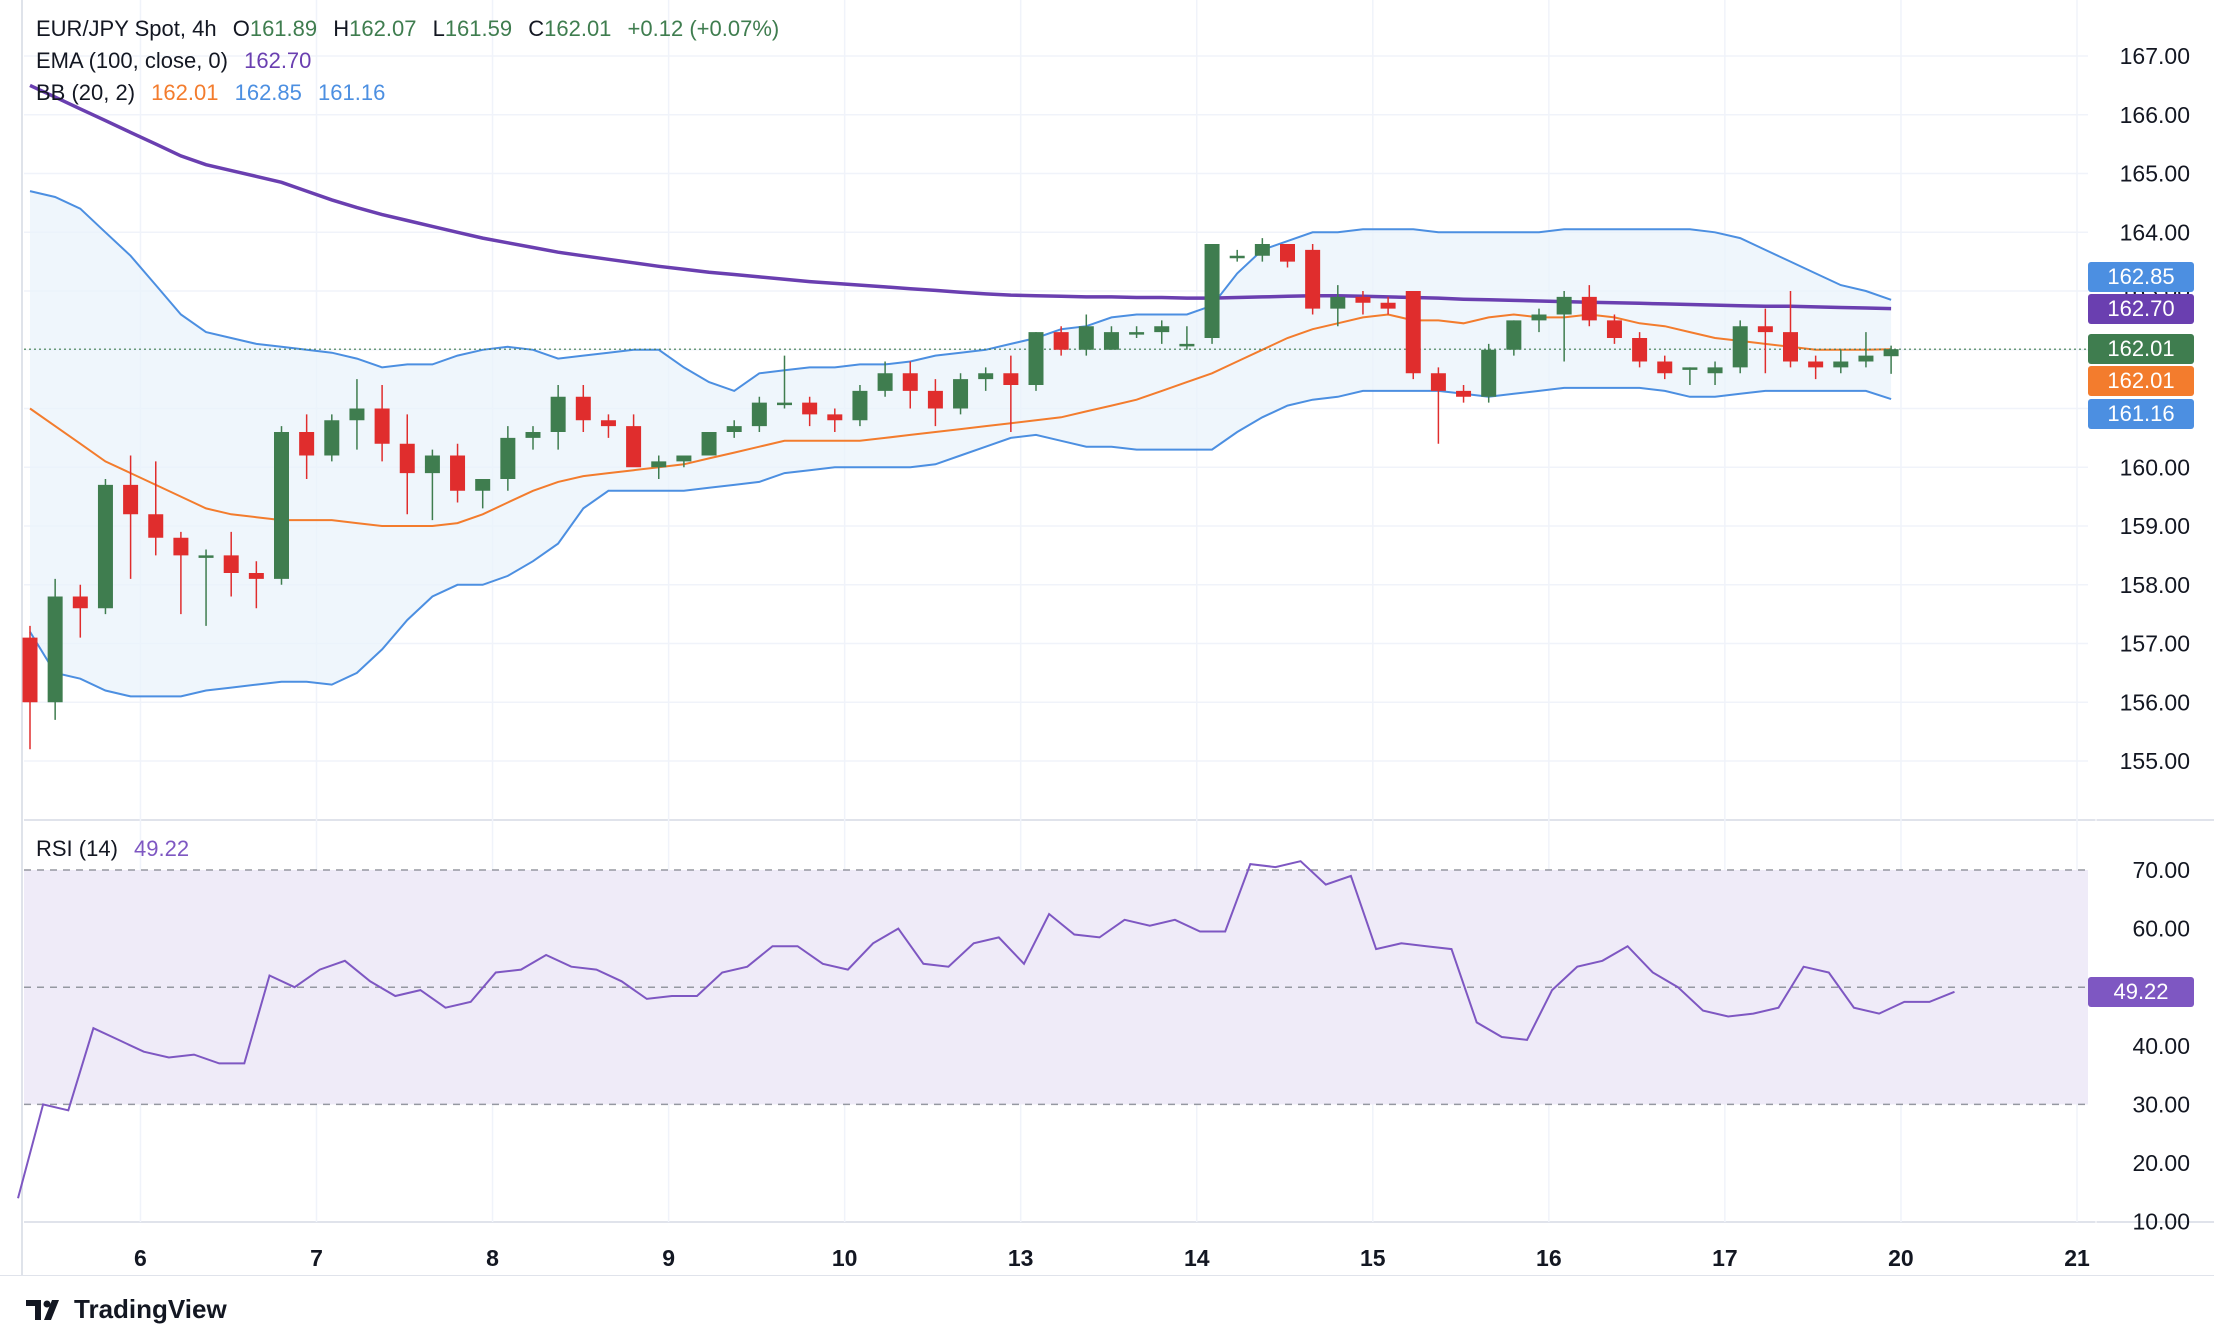  Describe the element at coordinates (2161, 929) in the screenshot. I see `rsi-tick-label: 60.00` at that location.